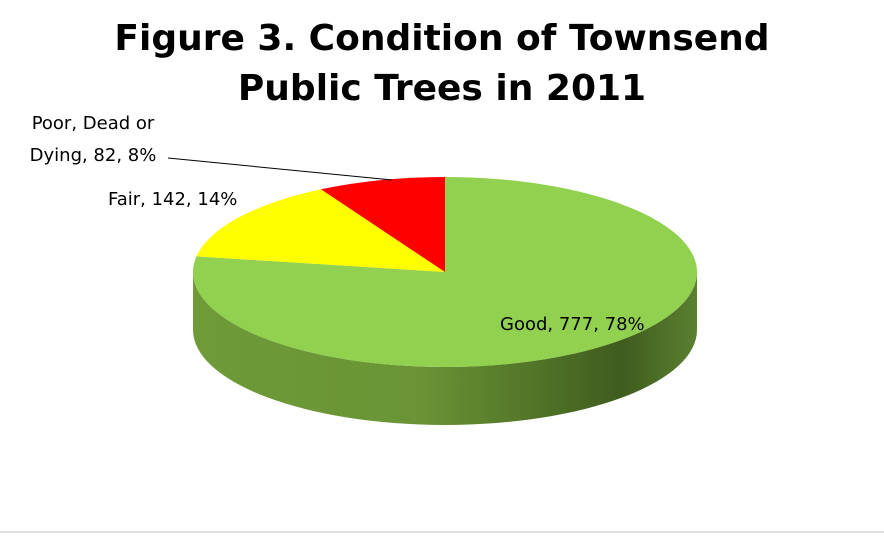 Image resolution: width=884 pixels, height=540 pixels. What do you see at coordinates (93, 139) in the screenshot?
I see `data-label: Poor, Dead or Dying, 82, 8%` at bounding box center [93, 139].